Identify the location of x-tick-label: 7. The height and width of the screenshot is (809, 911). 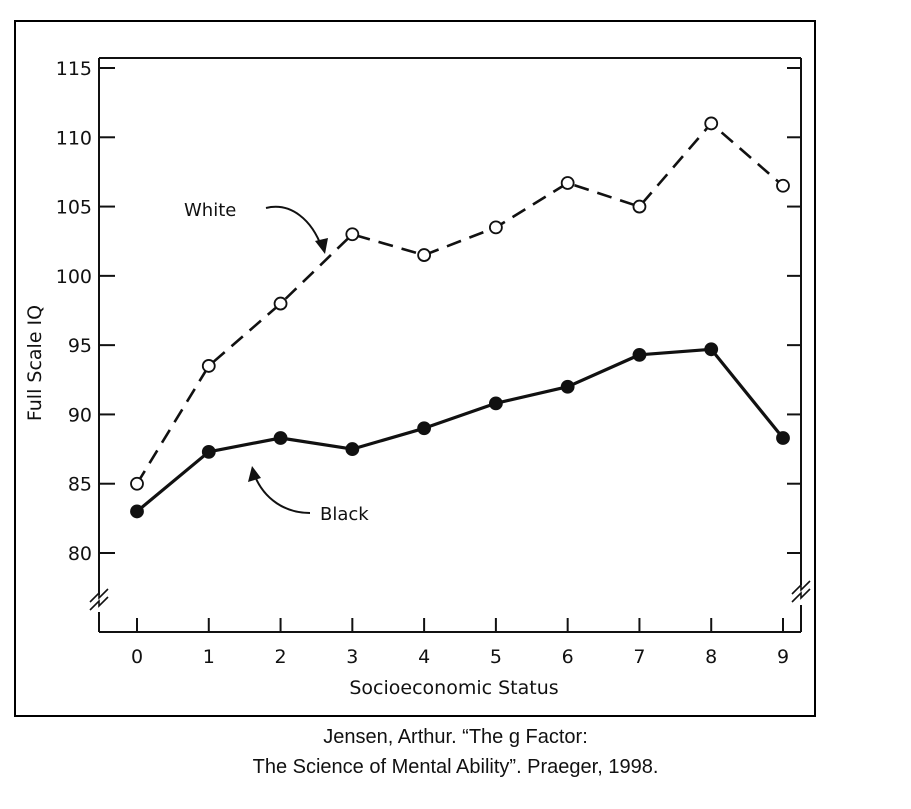
(639, 657).